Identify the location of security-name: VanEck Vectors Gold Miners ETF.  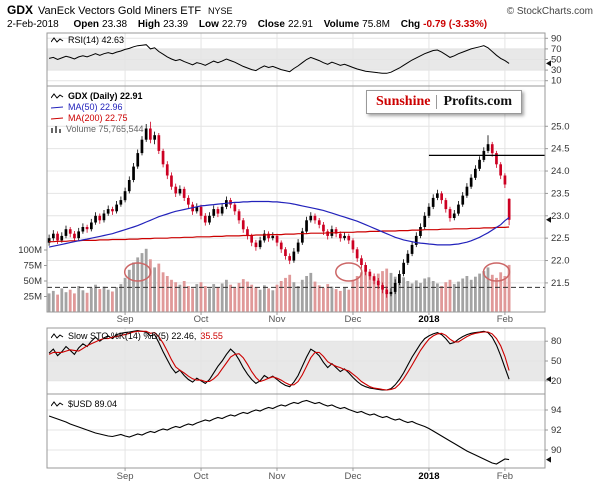
(120, 11).